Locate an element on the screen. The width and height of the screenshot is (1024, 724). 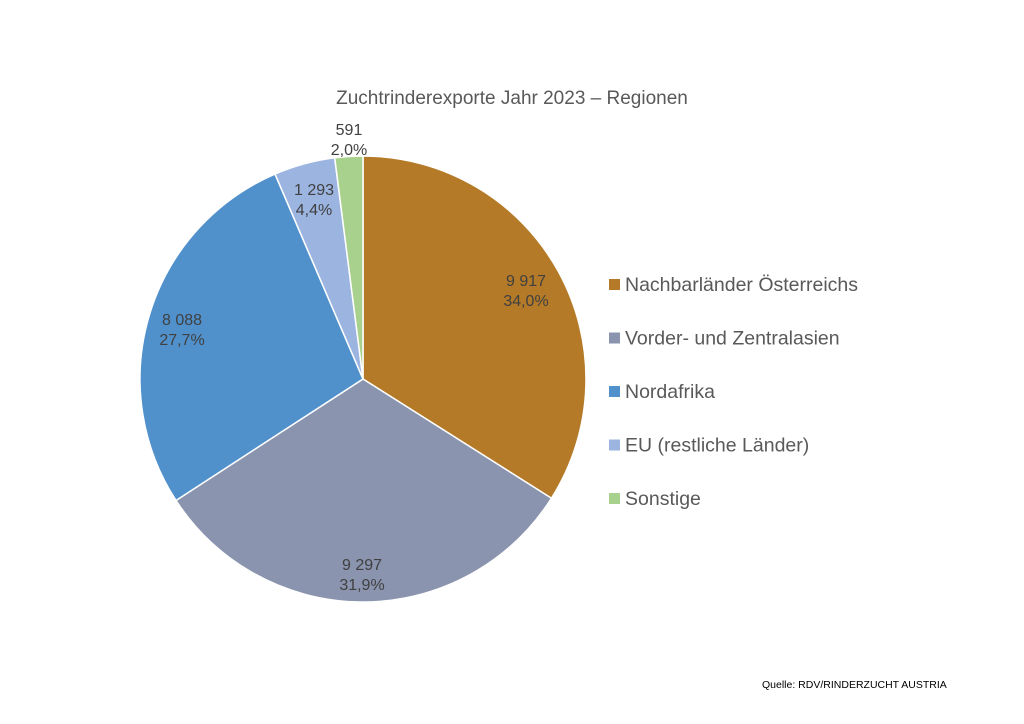
data-label-percent: 27,7% is located at coordinates (181, 340).